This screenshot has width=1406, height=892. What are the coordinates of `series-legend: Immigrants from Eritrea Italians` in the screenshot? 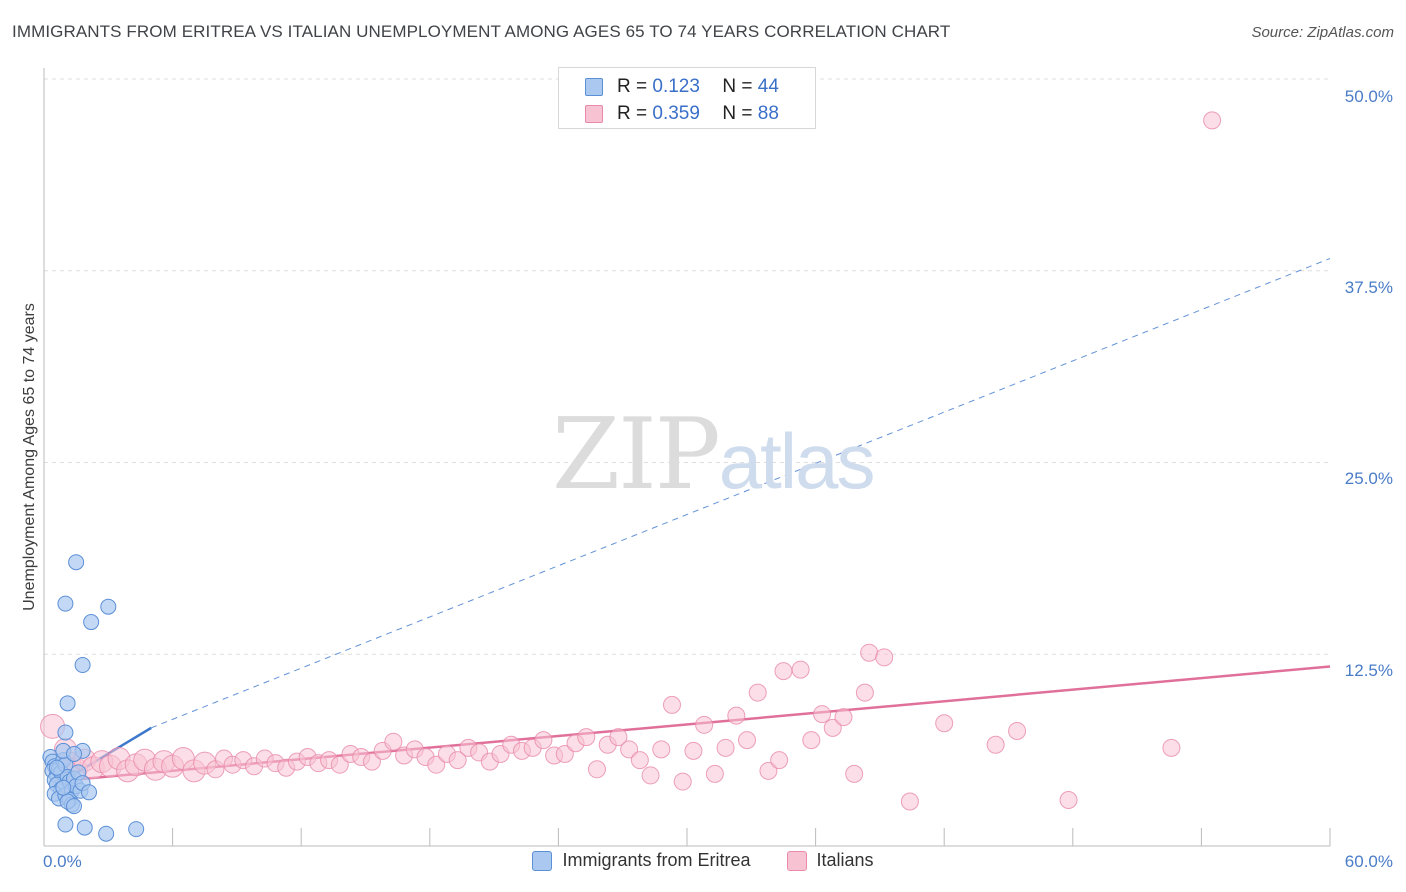 It's located at (703, 860).